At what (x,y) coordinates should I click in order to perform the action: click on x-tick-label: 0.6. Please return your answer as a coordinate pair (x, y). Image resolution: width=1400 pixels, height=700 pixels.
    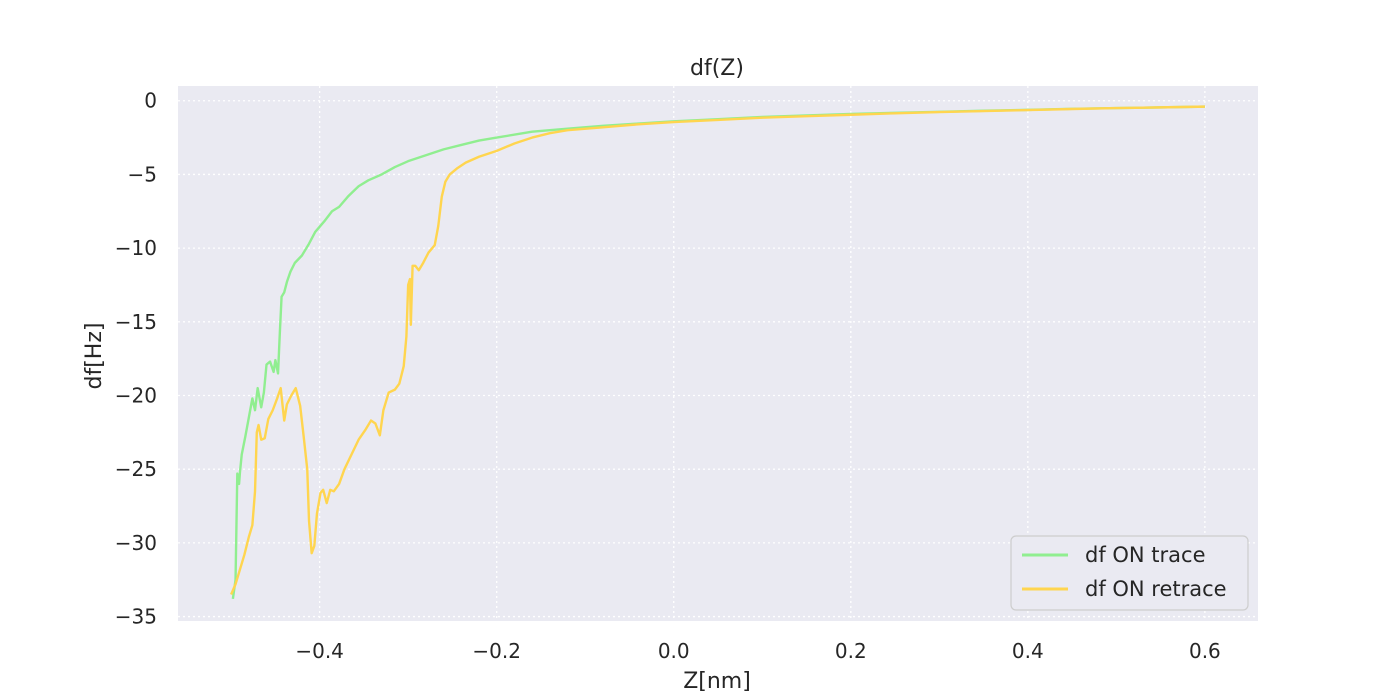
    Looking at the image, I should click on (1205, 651).